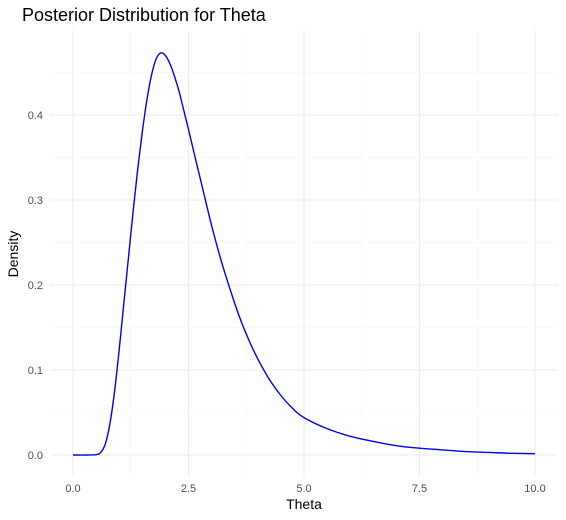  Describe the element at coordinates (72, 489) in the screenshot. I see `x-tick-label: 0.0` at that location.